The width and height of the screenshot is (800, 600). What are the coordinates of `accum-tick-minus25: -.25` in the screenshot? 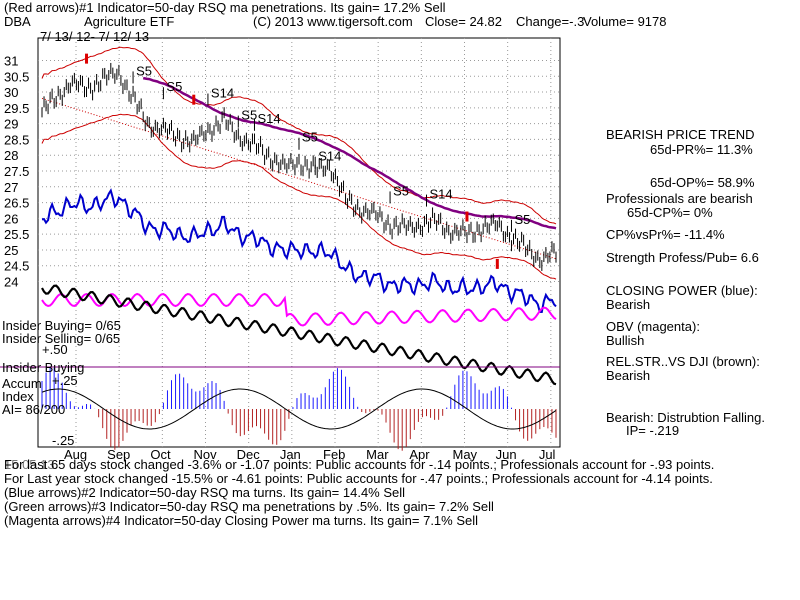 It's located at (63, 440).